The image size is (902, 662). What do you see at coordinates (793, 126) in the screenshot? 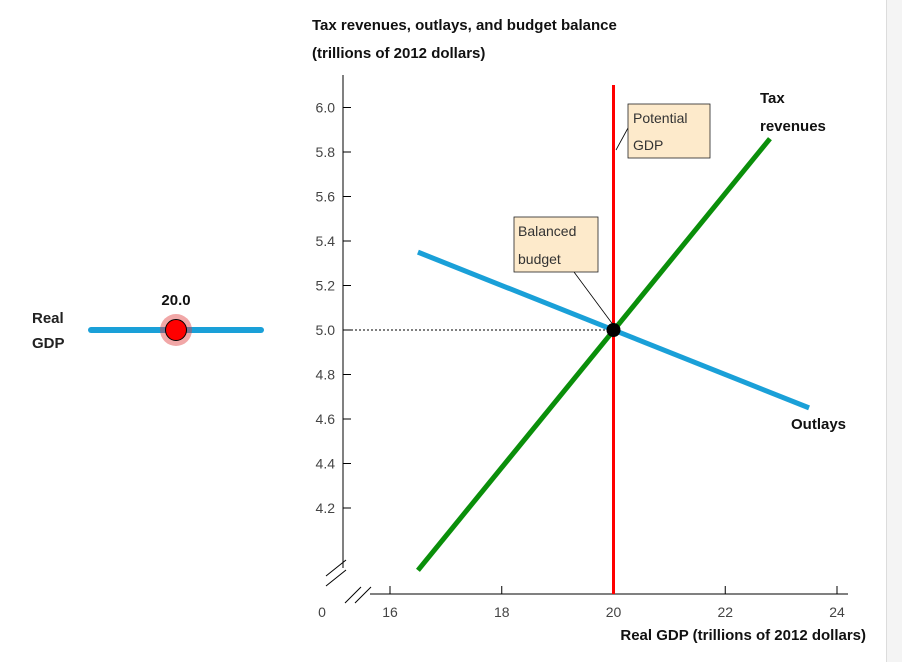
I see `tax-revenues-label-line2: revenues` at bounding box center [793, 126].